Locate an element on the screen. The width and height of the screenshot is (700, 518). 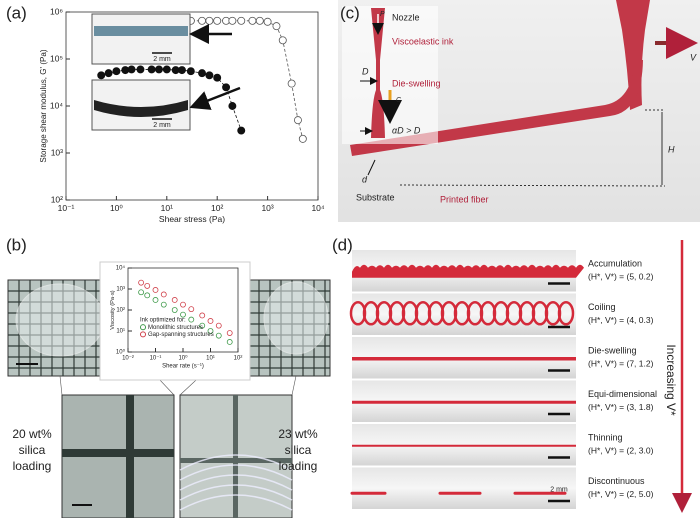
x-tick-label: 10⁴ is located at coordinates (317, 208).